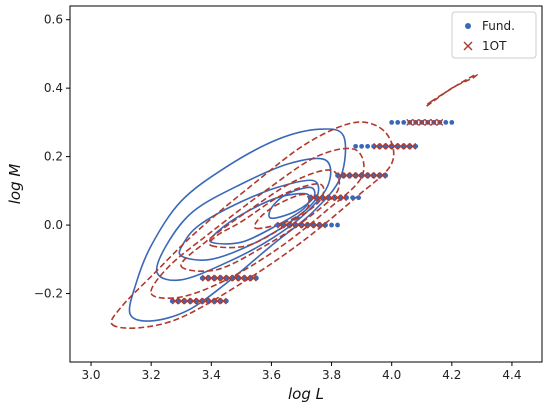 This screenshot has width=550, height=406. I want to click on x-tick-label: 4.0, so click(391, 375).